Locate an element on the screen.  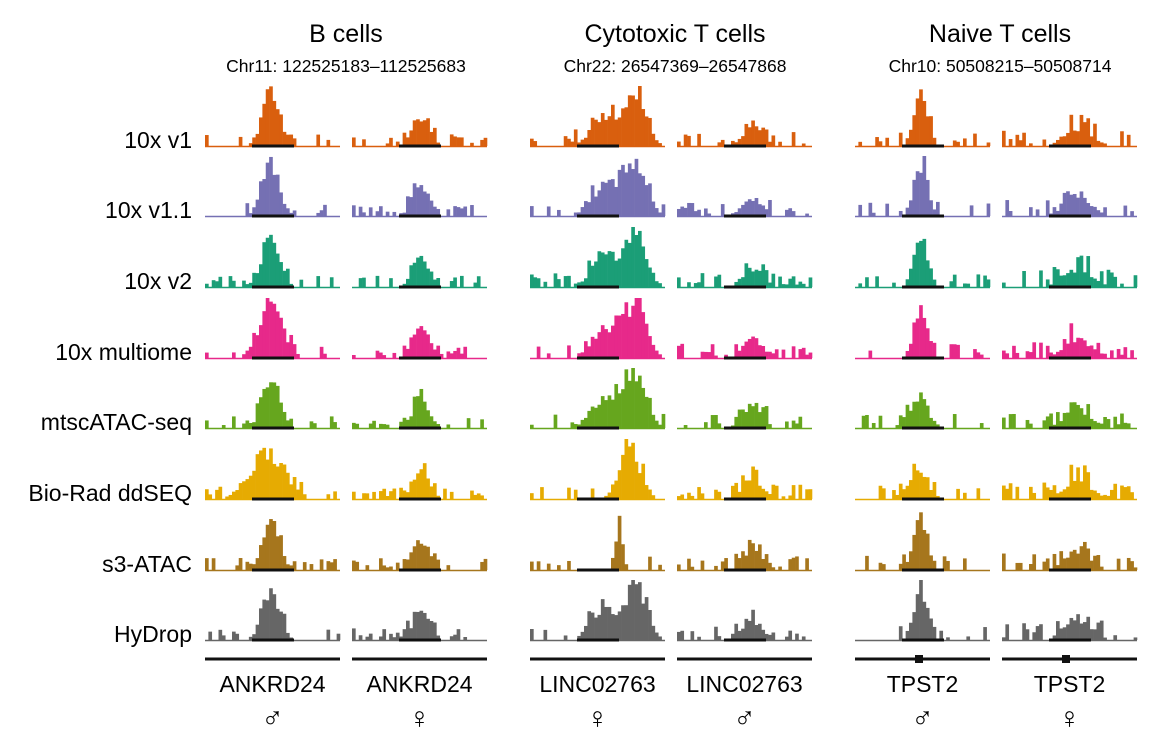
sex-symbol: ♂ is located at coordinates (744, 718).